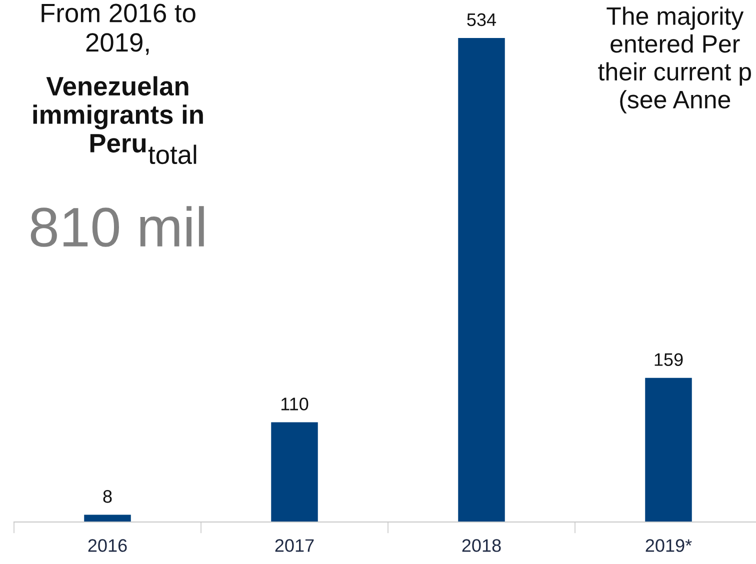 The height and width of the screenshot is (564, 756). I want to click on x-tick-label: 2017, so click(294, 545).